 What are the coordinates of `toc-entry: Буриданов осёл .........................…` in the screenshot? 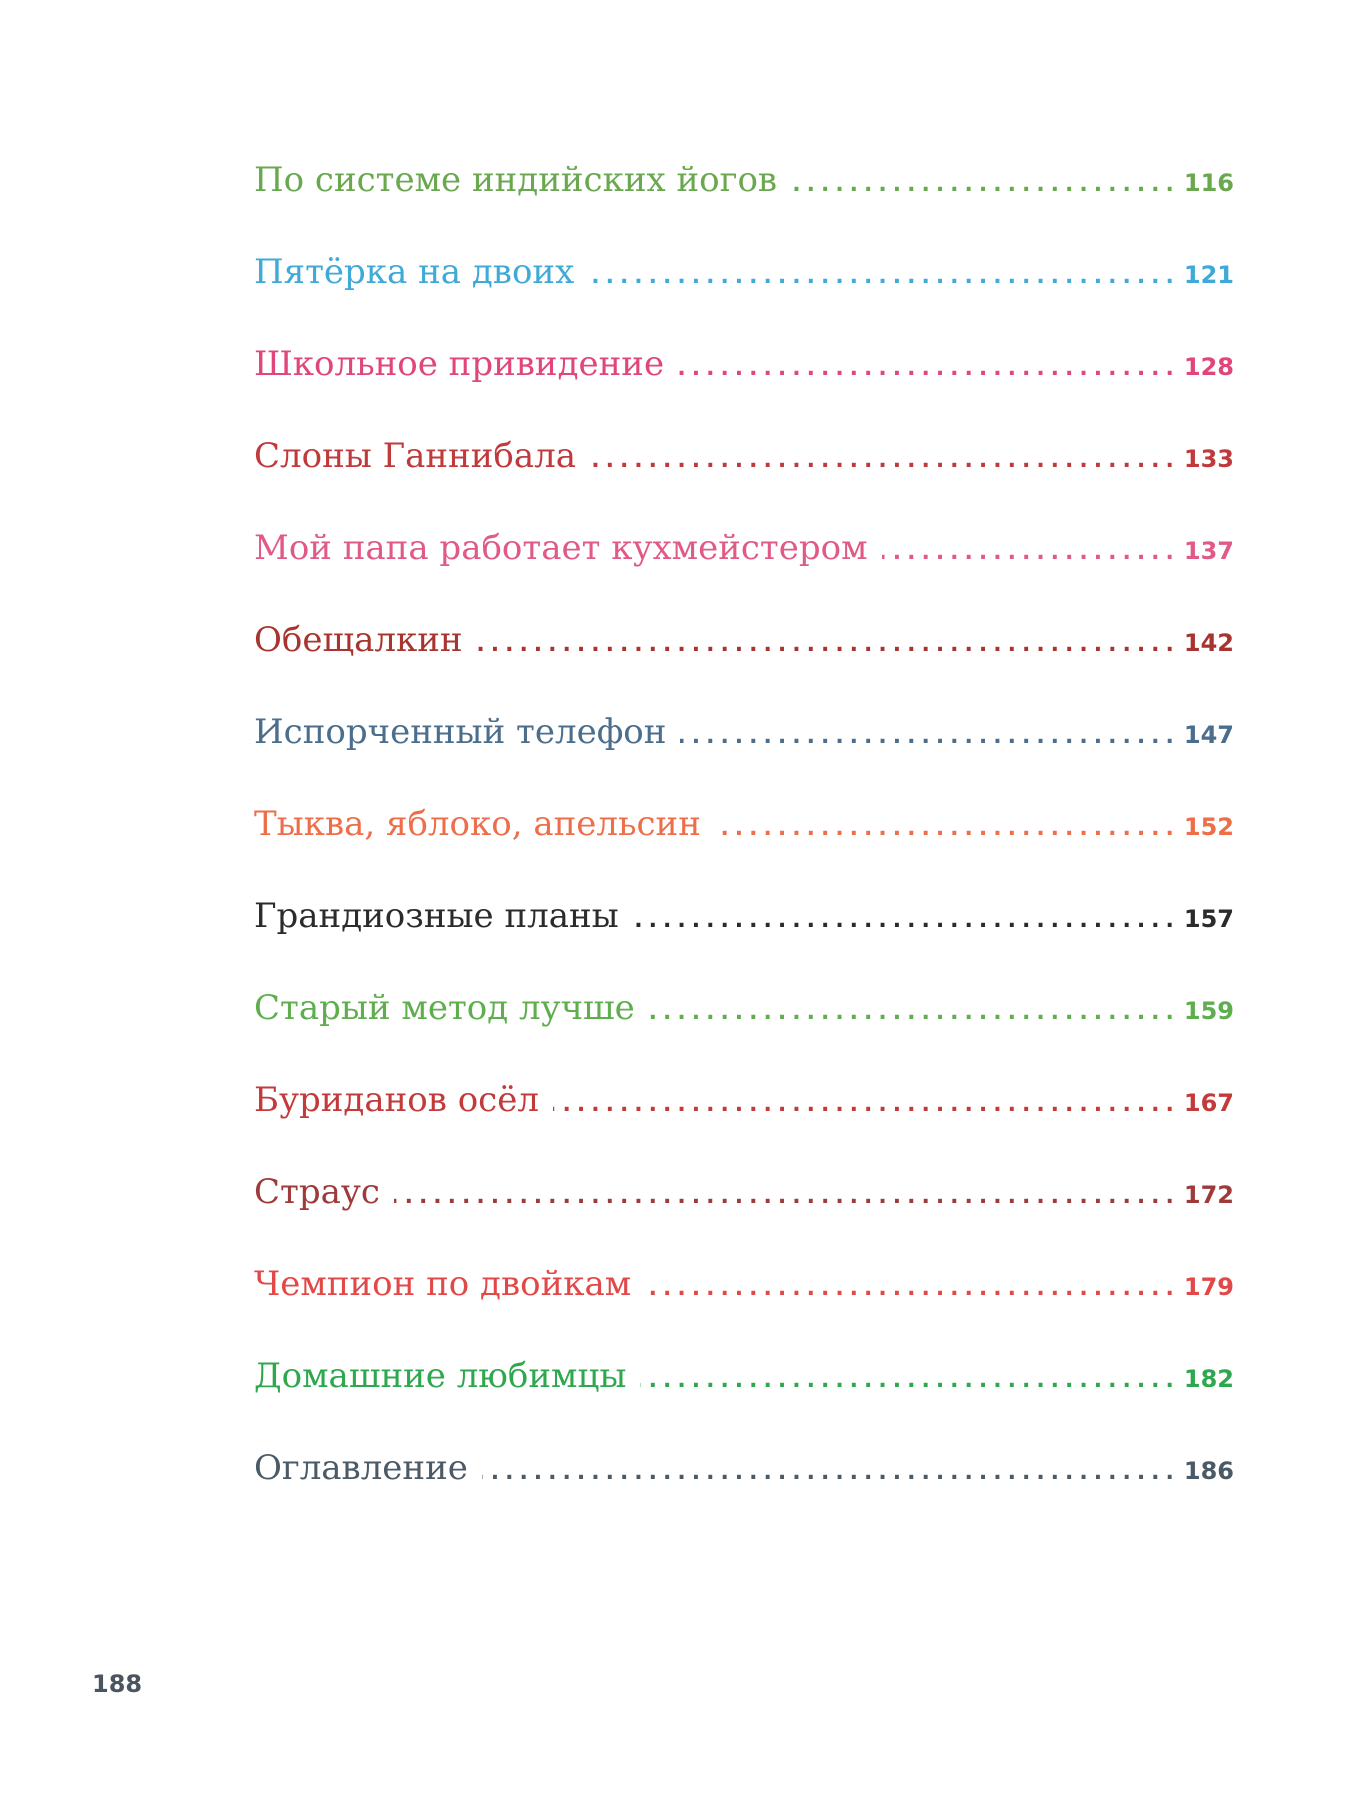 It's located at (744, 1126).